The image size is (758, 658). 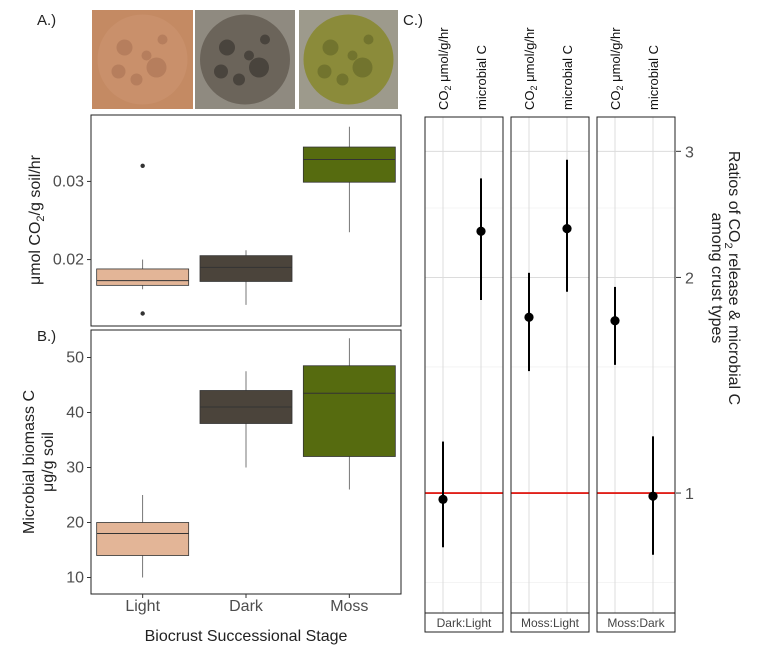 I want to click on y-tick-label: 0.02, so click(x=68, y=260).